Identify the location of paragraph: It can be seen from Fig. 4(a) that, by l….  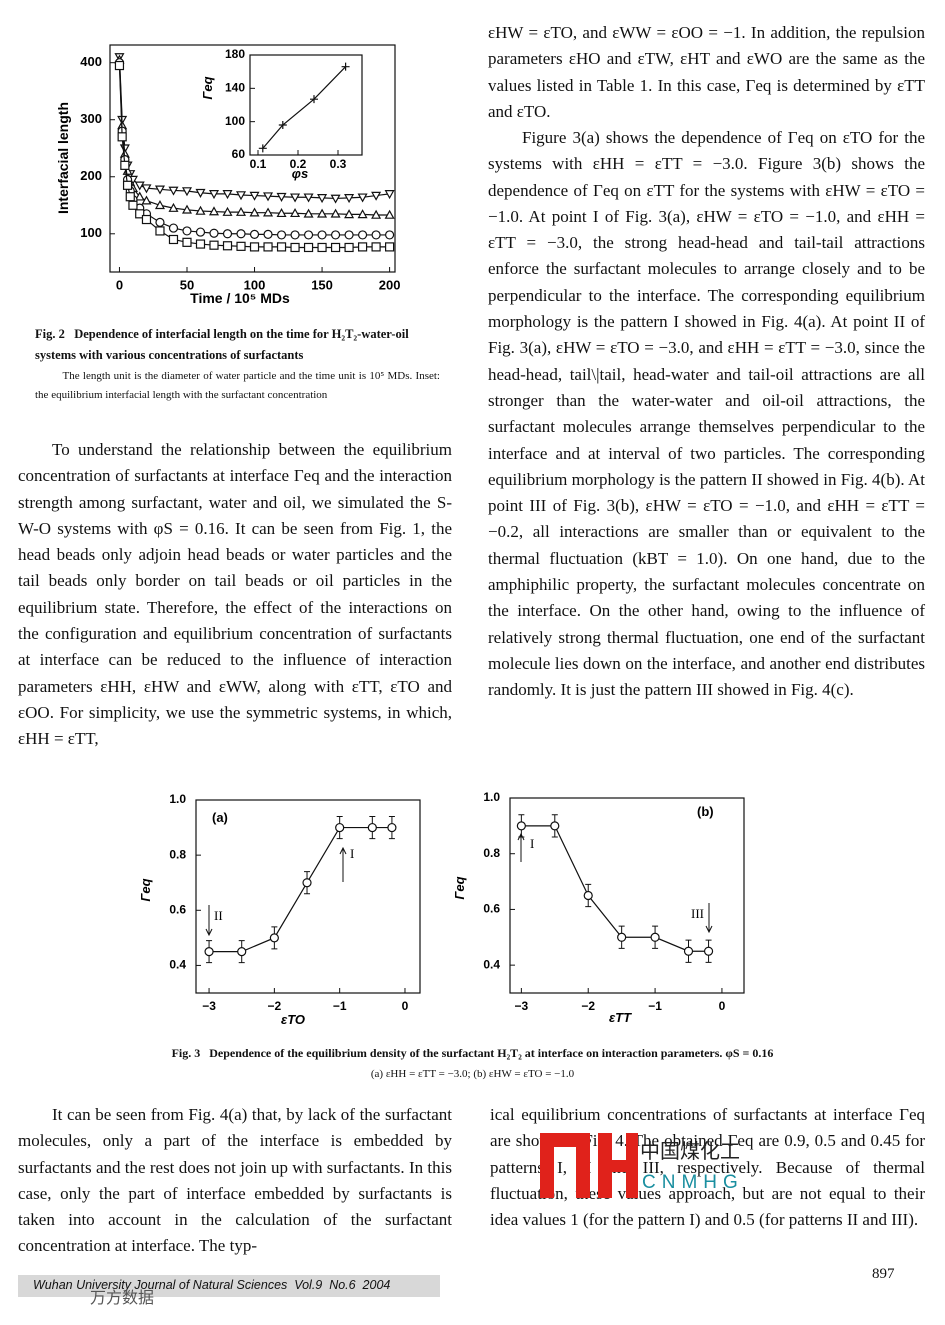
(235, 1180).